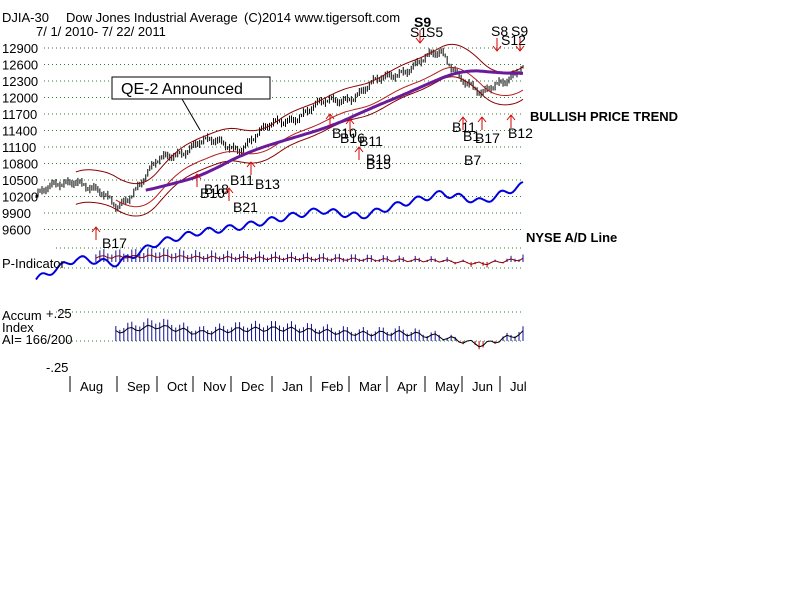 The width and height of the screenshot is (800, 600). Describe the element at coordinates (20, 164) in the screenshot. I see `y-tick-label: 10800` at that location.